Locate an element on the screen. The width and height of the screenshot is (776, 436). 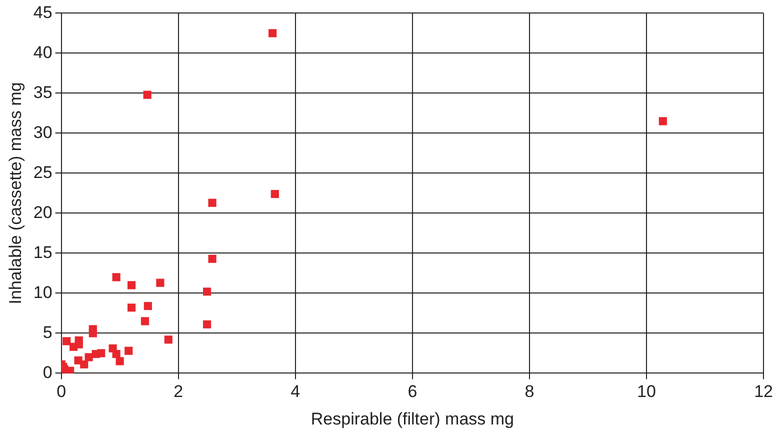
y-tick-label: 20 is located at coordinates (42, 212).